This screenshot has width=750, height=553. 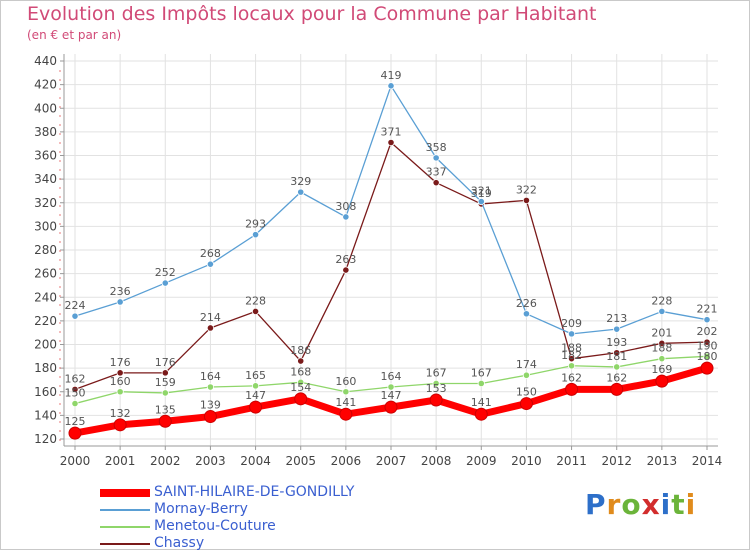 I want to click on data-label-saint-hilaire-de-gondilly: 153, so click(x=436, y=388).